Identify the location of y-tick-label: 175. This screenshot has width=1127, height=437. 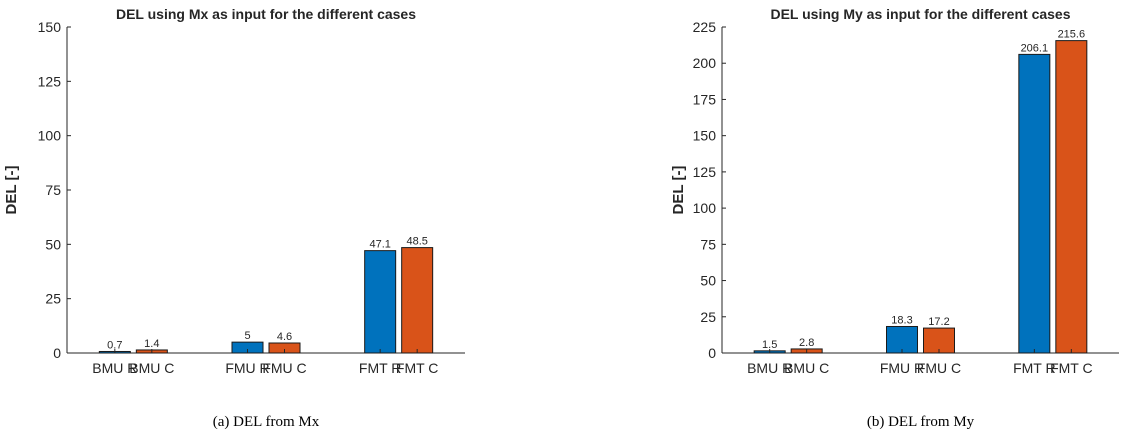
(705, 99).